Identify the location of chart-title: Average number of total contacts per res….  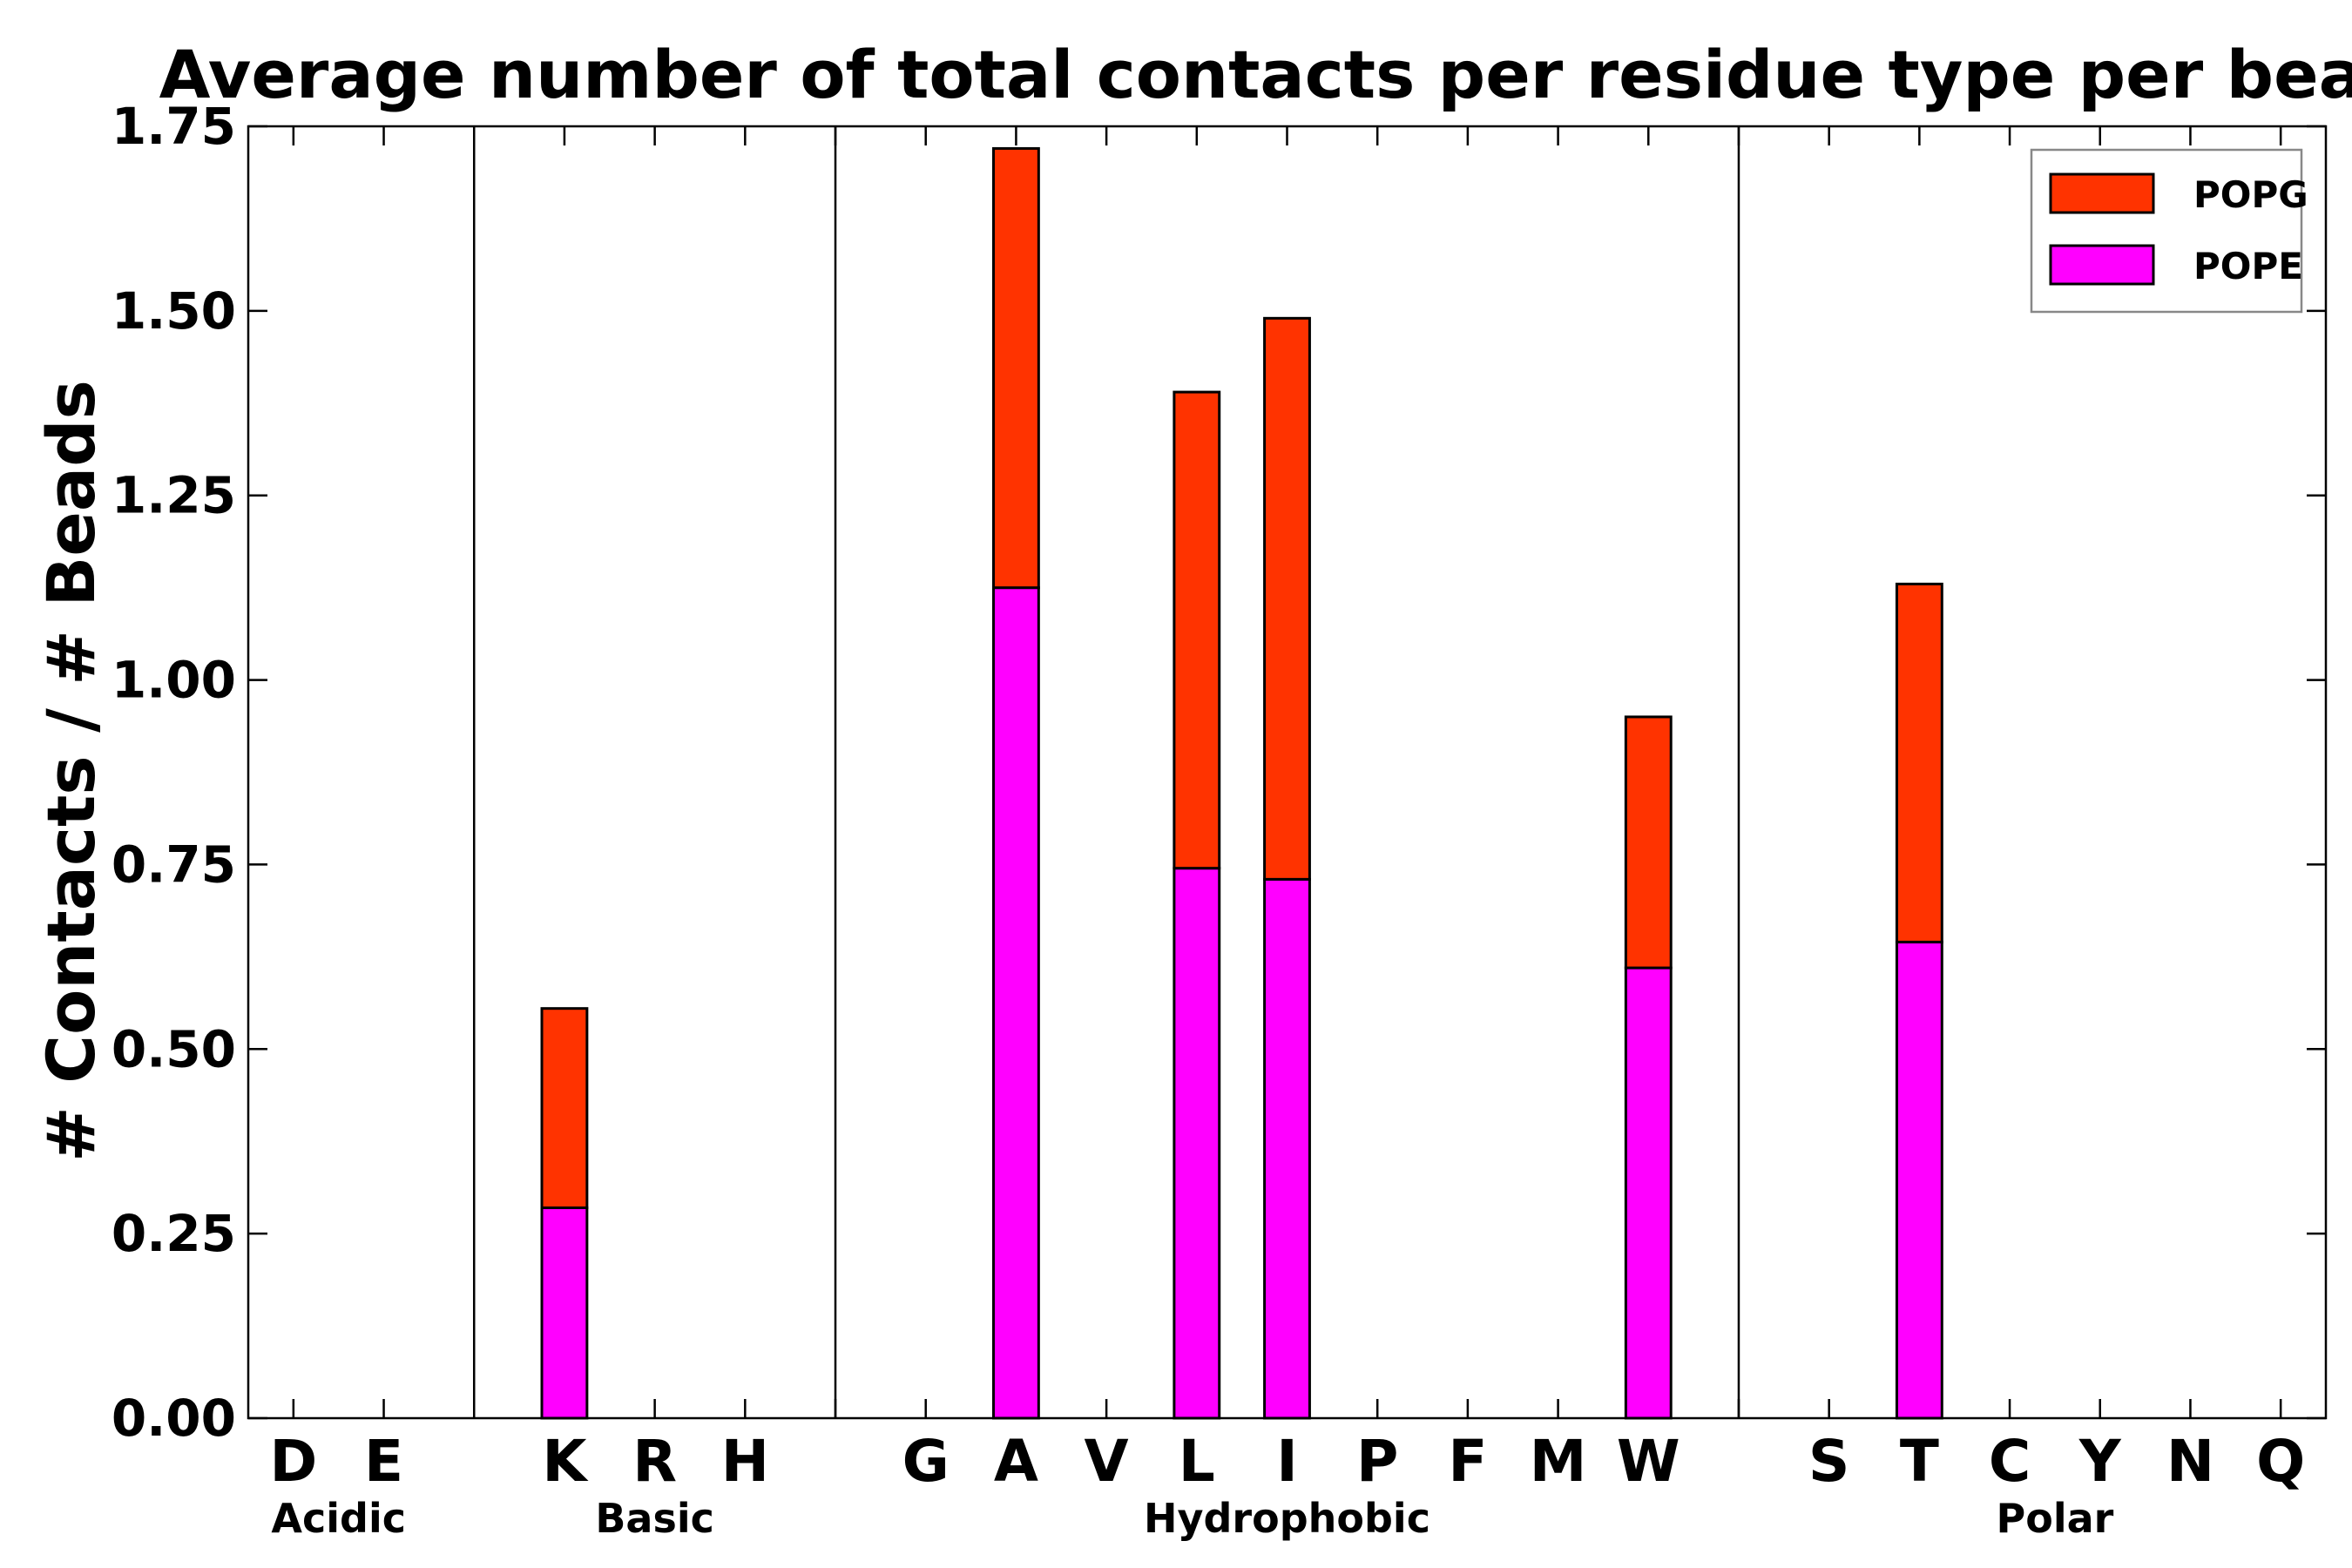
(1255, 74).